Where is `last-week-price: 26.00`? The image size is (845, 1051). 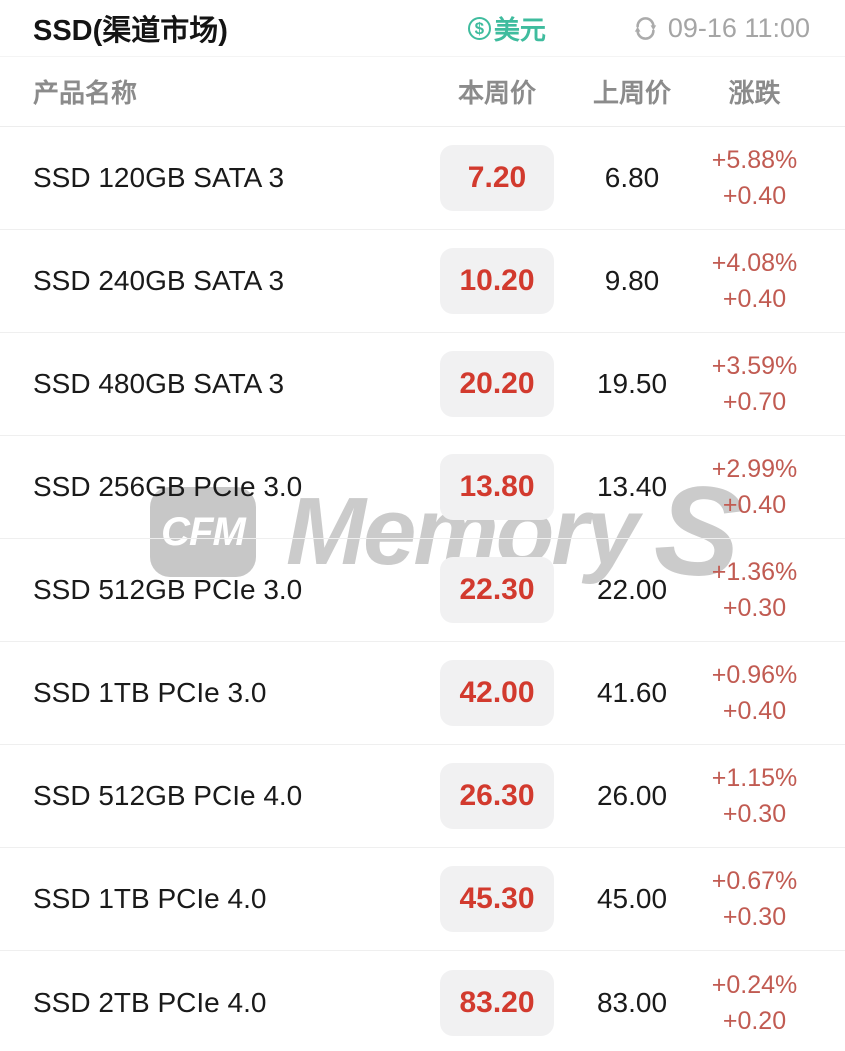
last-week-price: 26.00 is located at coordinates (632, 795).